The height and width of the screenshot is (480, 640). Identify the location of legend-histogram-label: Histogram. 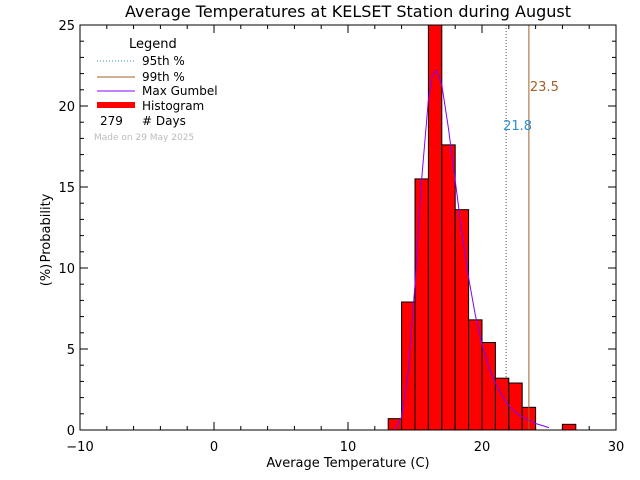
(173, 106).